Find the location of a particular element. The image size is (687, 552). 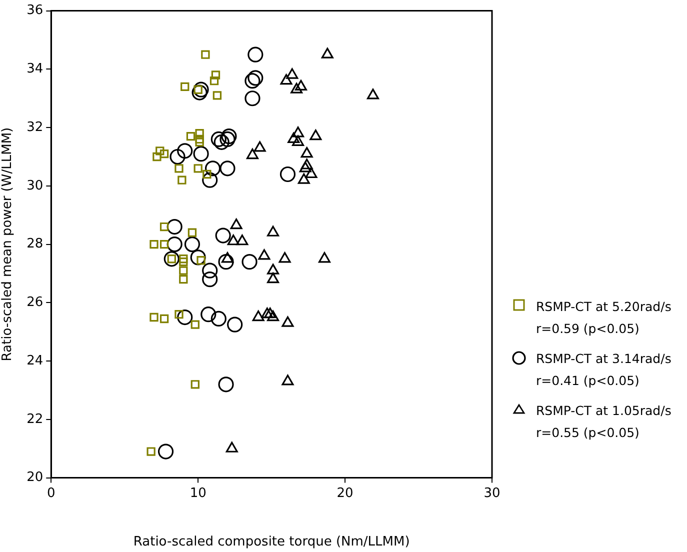

x-tick-label: 30 is located at coordinates (492, 493).